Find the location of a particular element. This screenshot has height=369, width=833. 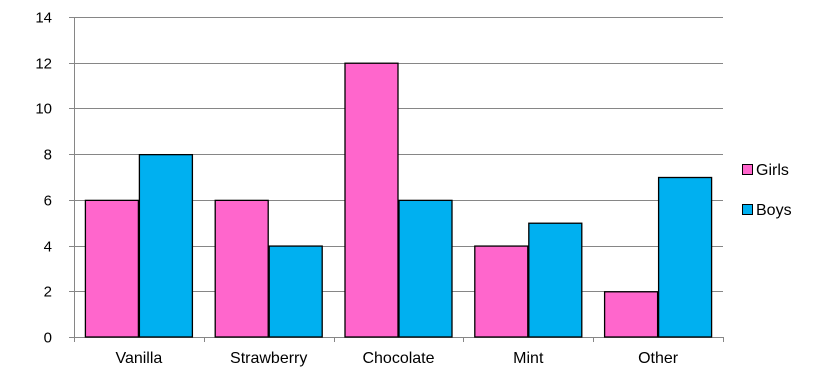

bar-boys-chocolate is located at coordinates (425, 268).